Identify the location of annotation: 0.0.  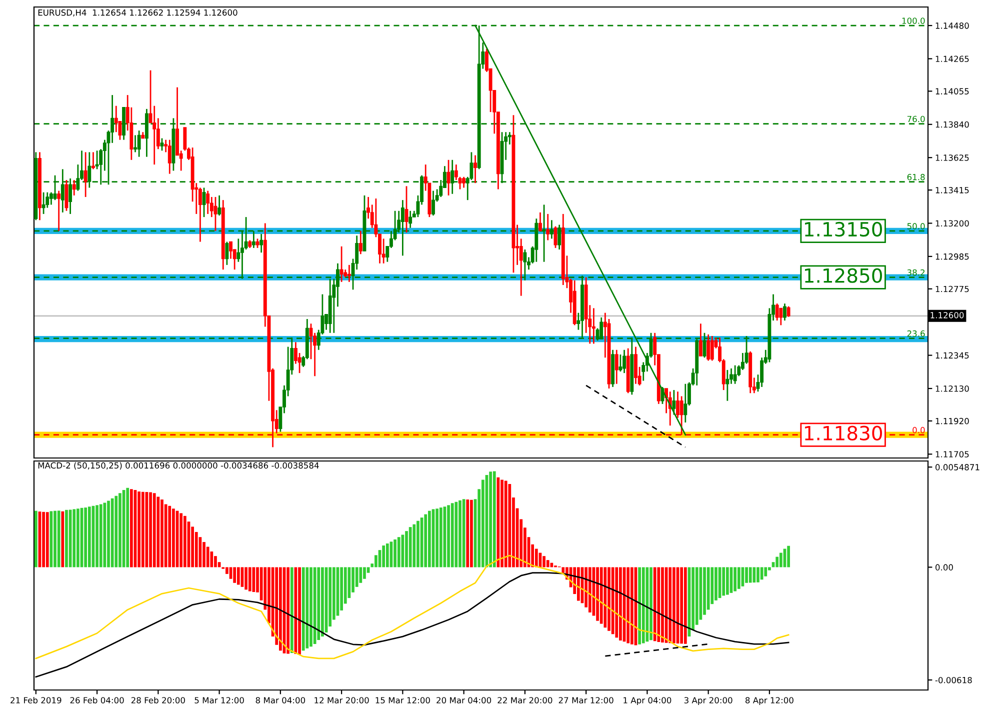
(918, 430).